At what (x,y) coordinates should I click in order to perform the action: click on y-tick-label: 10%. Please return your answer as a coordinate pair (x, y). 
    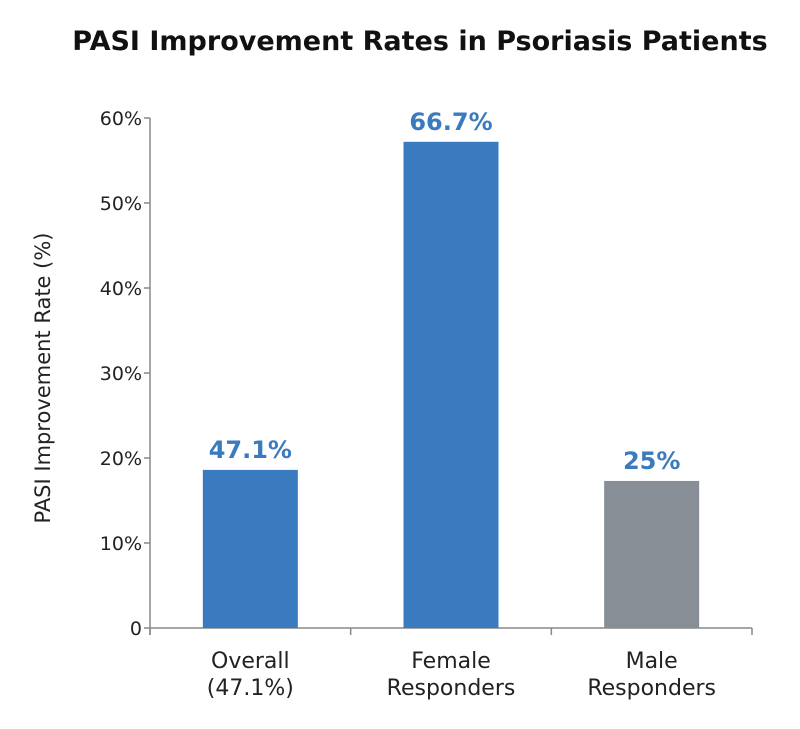
    Looking at the image, I should click on (121, 544).